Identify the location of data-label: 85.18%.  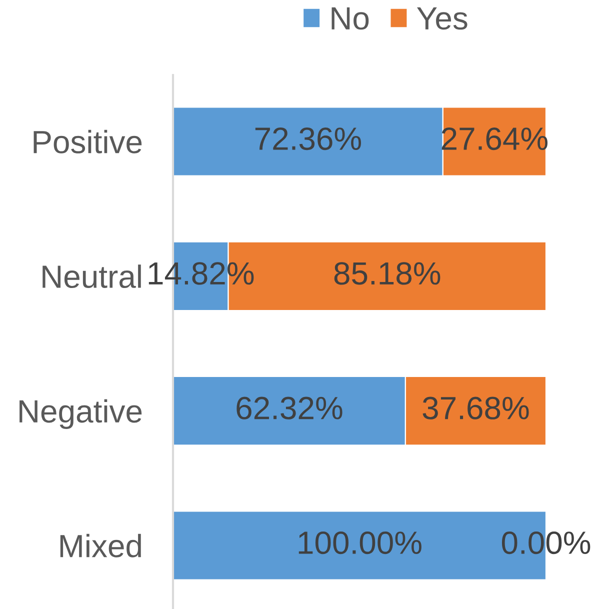
(387, 273).